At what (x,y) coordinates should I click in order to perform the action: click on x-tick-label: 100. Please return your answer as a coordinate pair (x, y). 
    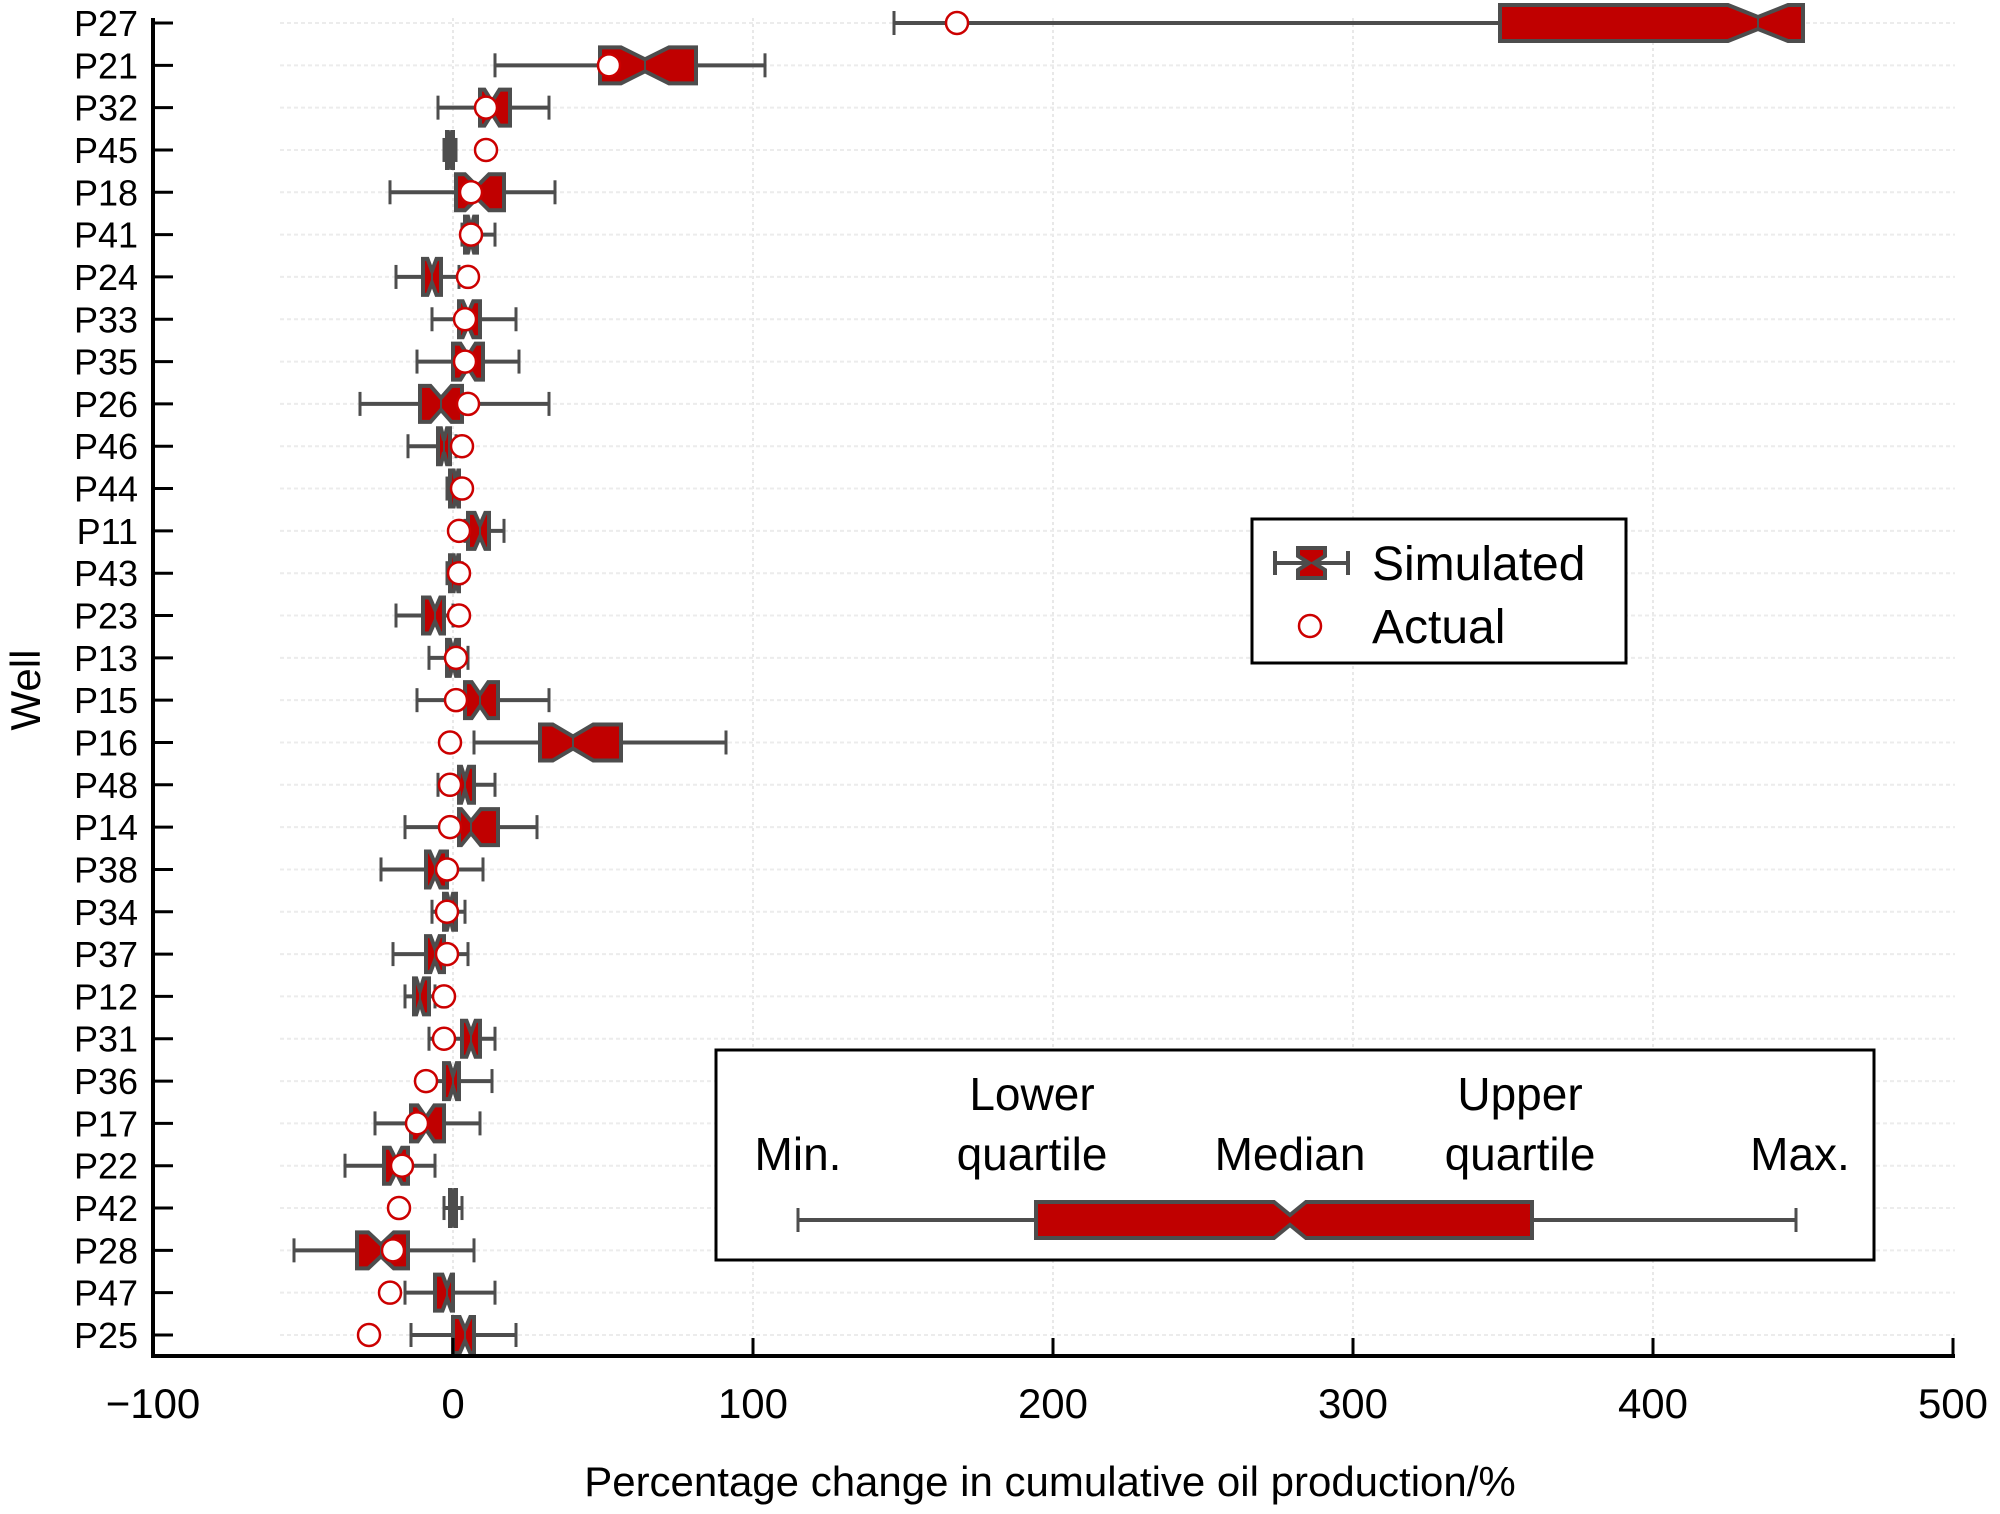
    Looking at the image, I should click on (753, 1403).